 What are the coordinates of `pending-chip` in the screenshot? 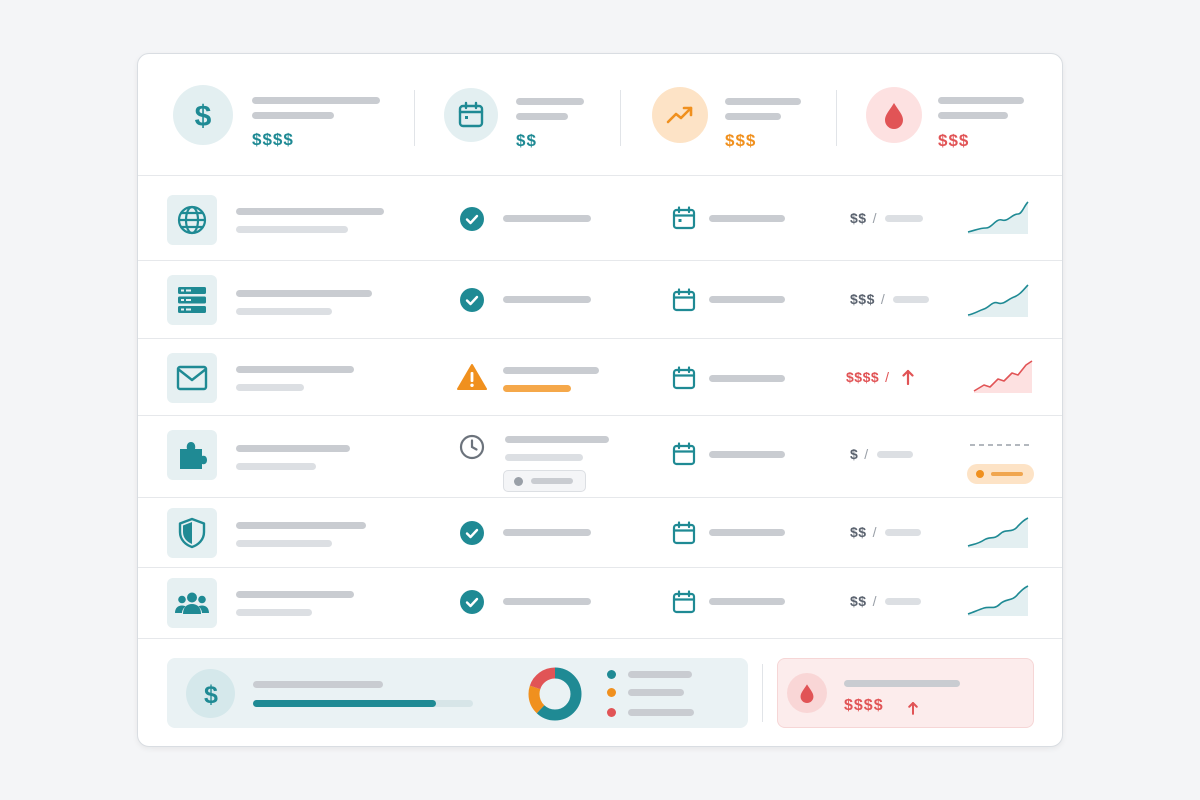 It's located at (544, 481).